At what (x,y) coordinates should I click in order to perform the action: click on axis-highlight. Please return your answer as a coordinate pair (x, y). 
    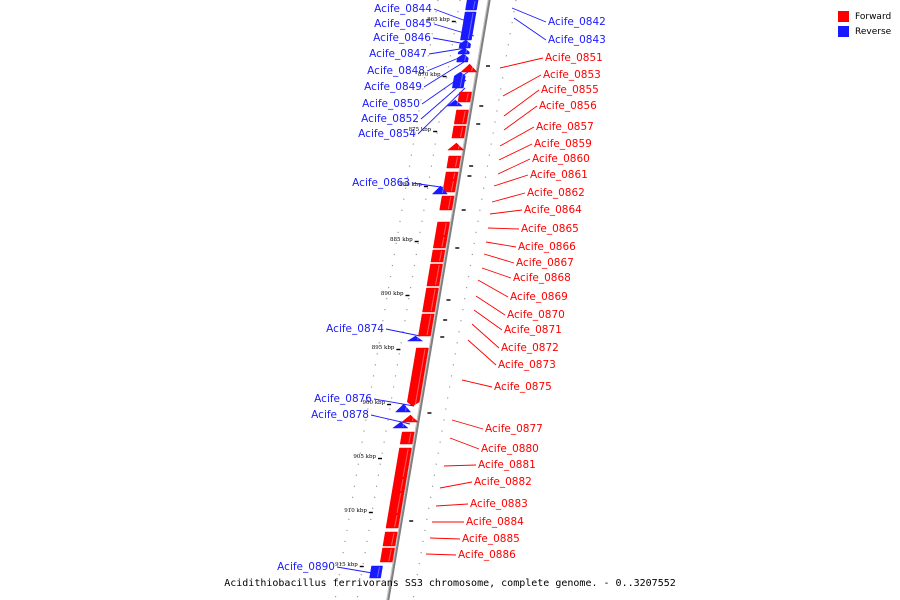
    Looking at the image, I should click on (437, 300).